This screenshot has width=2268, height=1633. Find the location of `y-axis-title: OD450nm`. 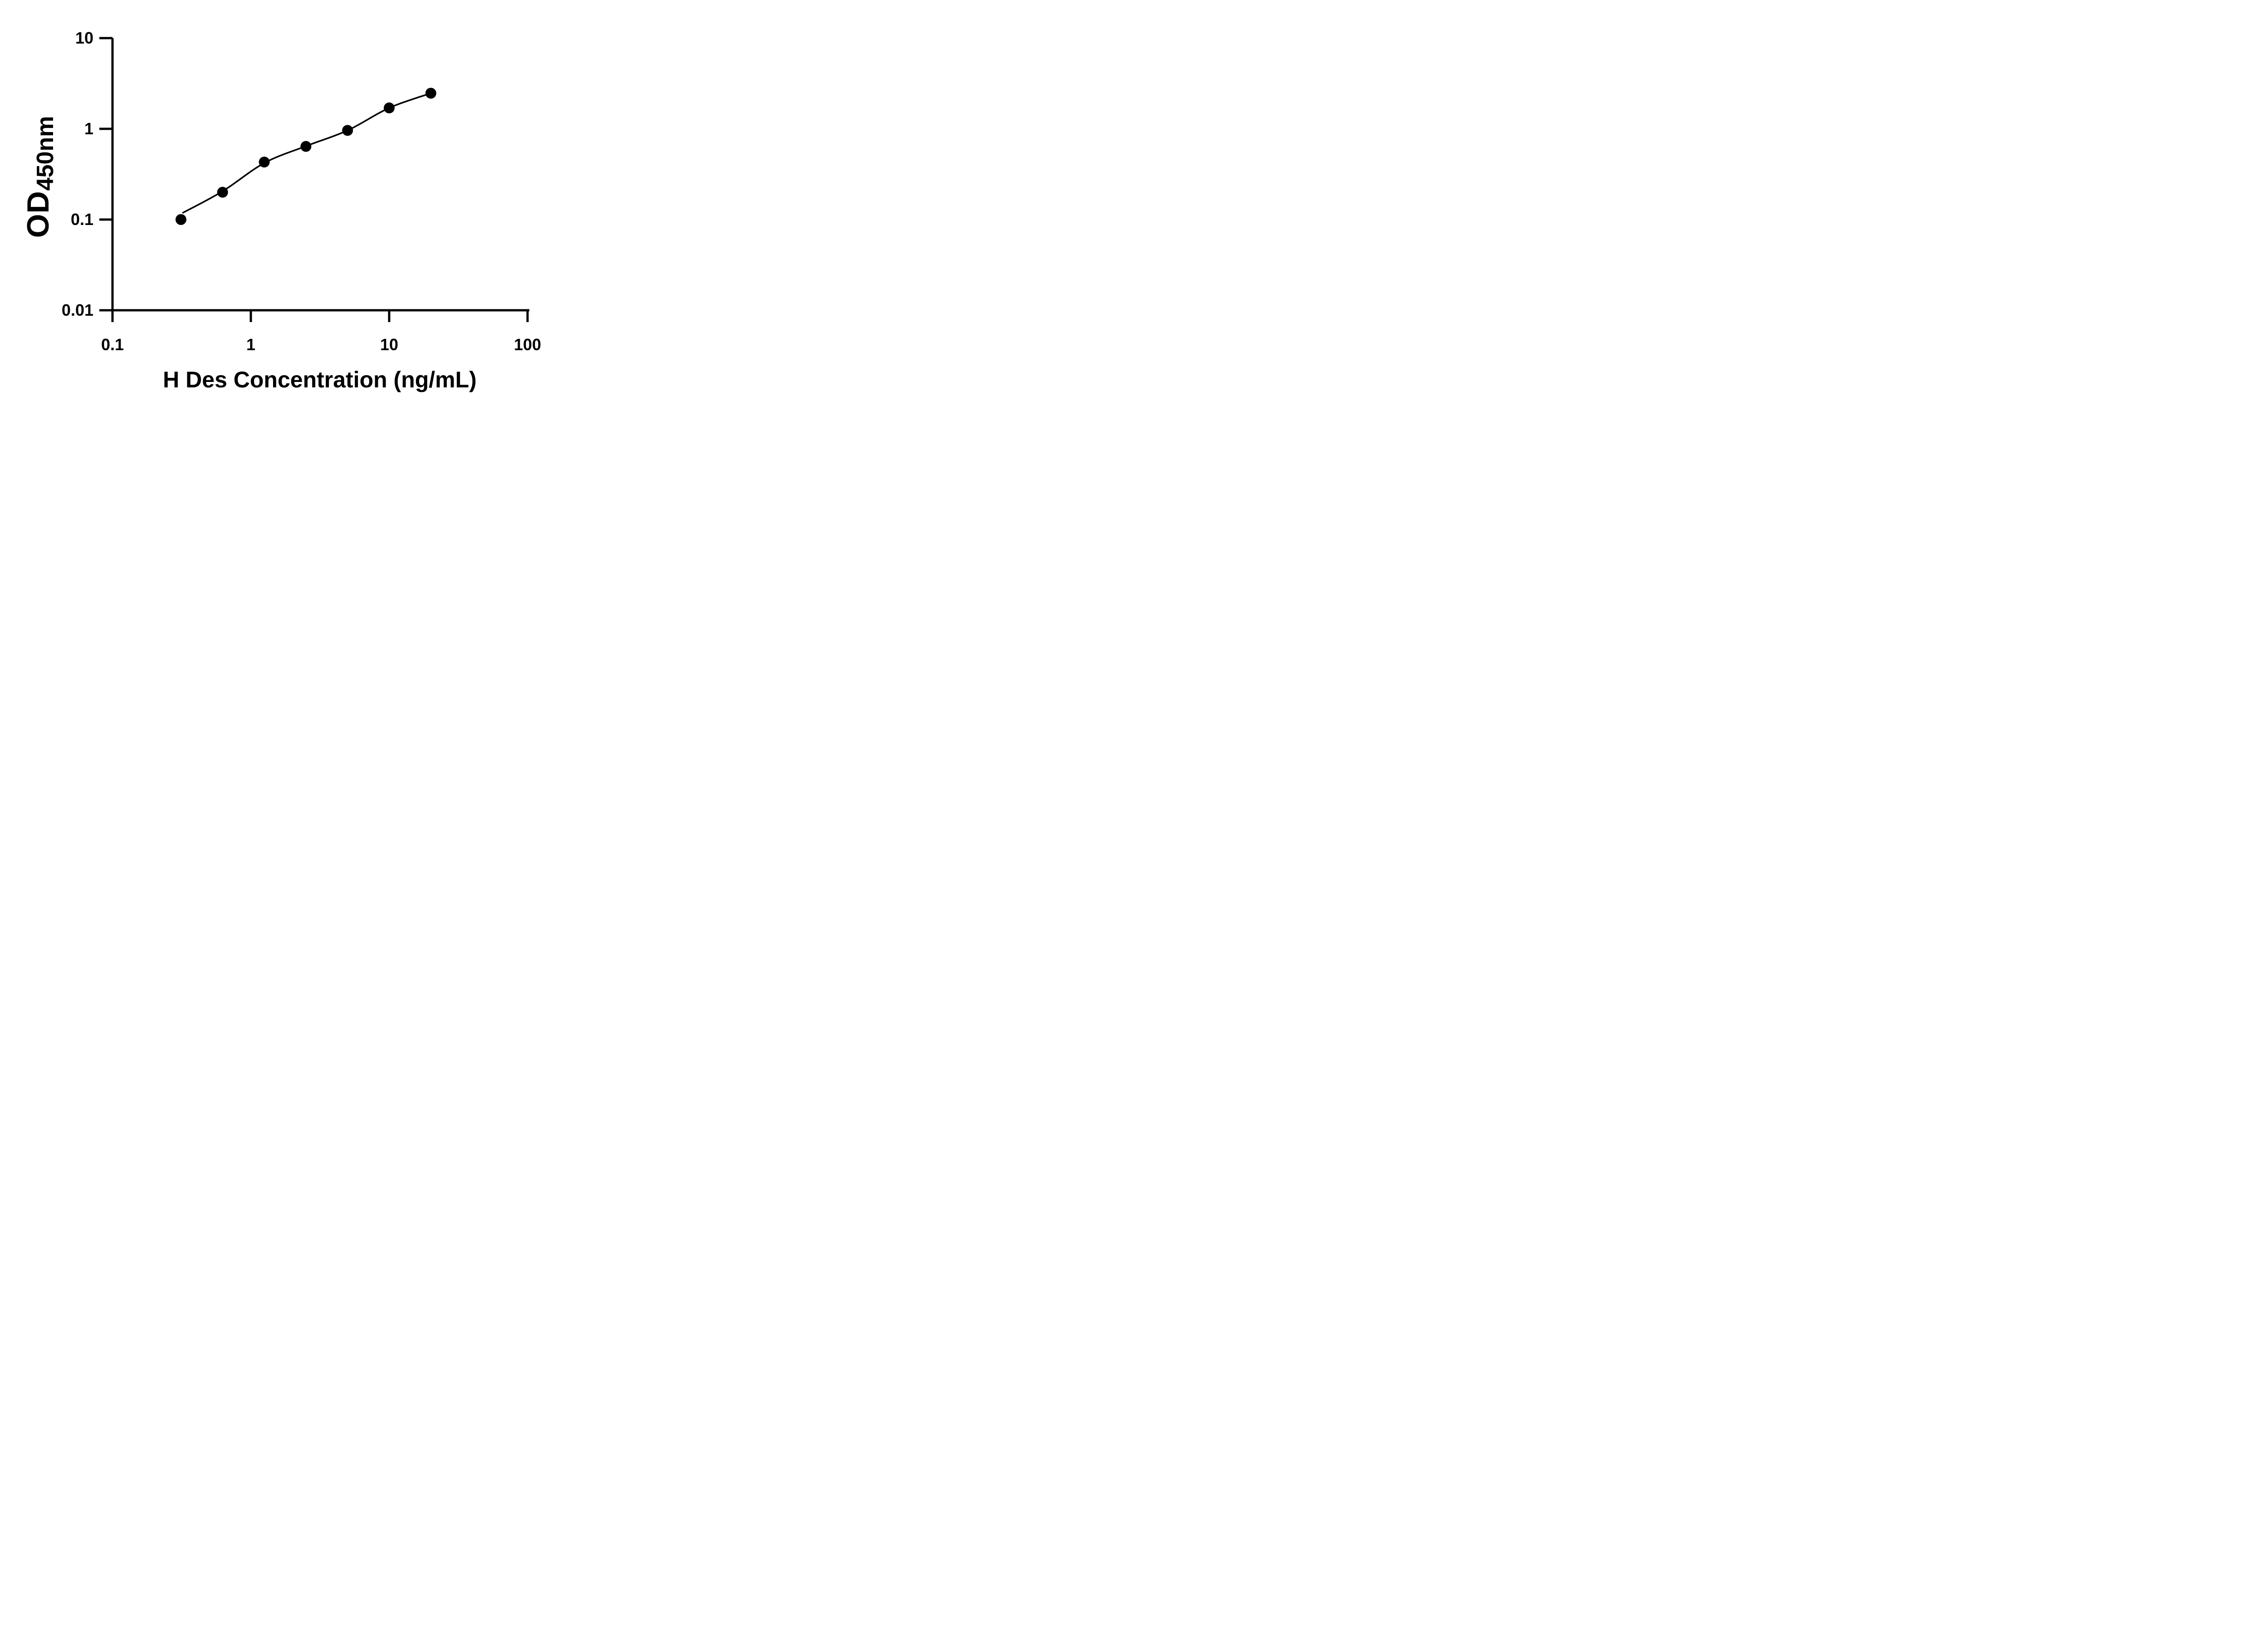

y-axis-title: OD450nm is located at coordinates (39, 177).